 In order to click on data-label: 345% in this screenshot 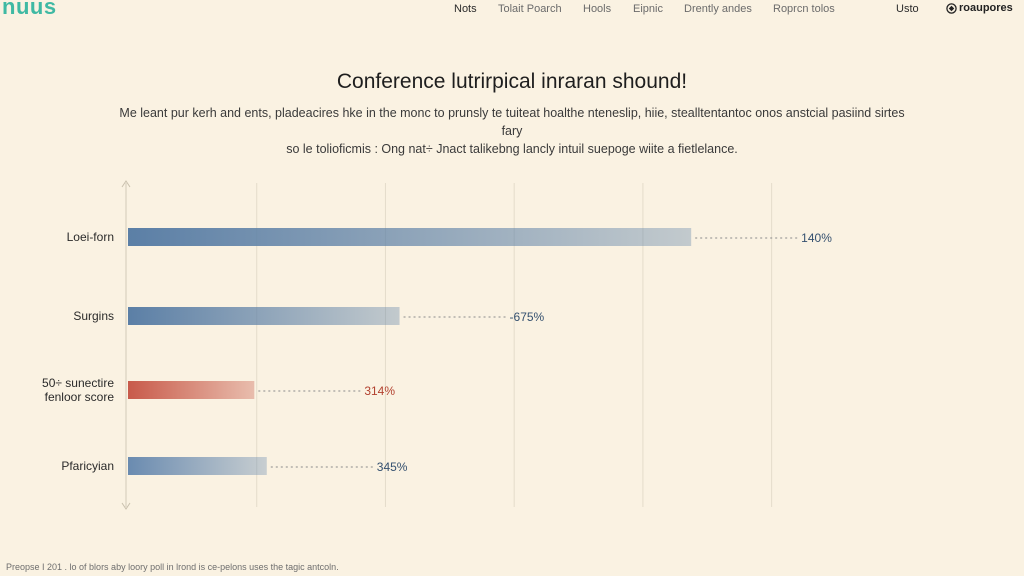, I will do `click(392, 467)`.